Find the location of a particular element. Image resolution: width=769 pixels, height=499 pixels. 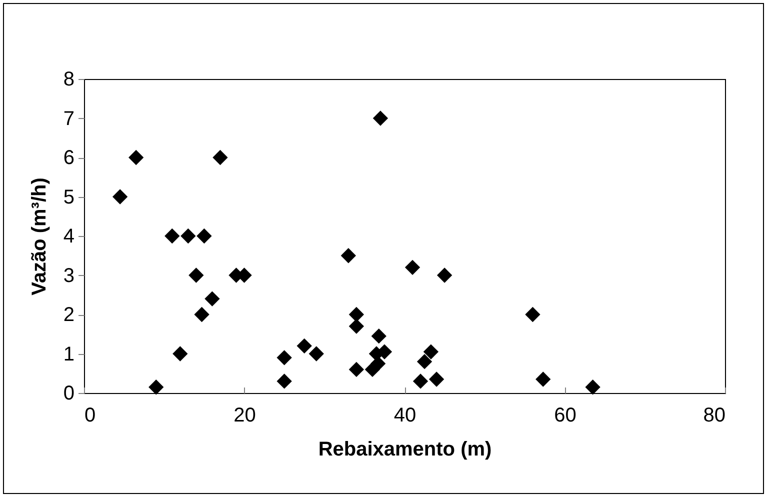

x-tick-label: 60 is located at coordinates (565, 415).